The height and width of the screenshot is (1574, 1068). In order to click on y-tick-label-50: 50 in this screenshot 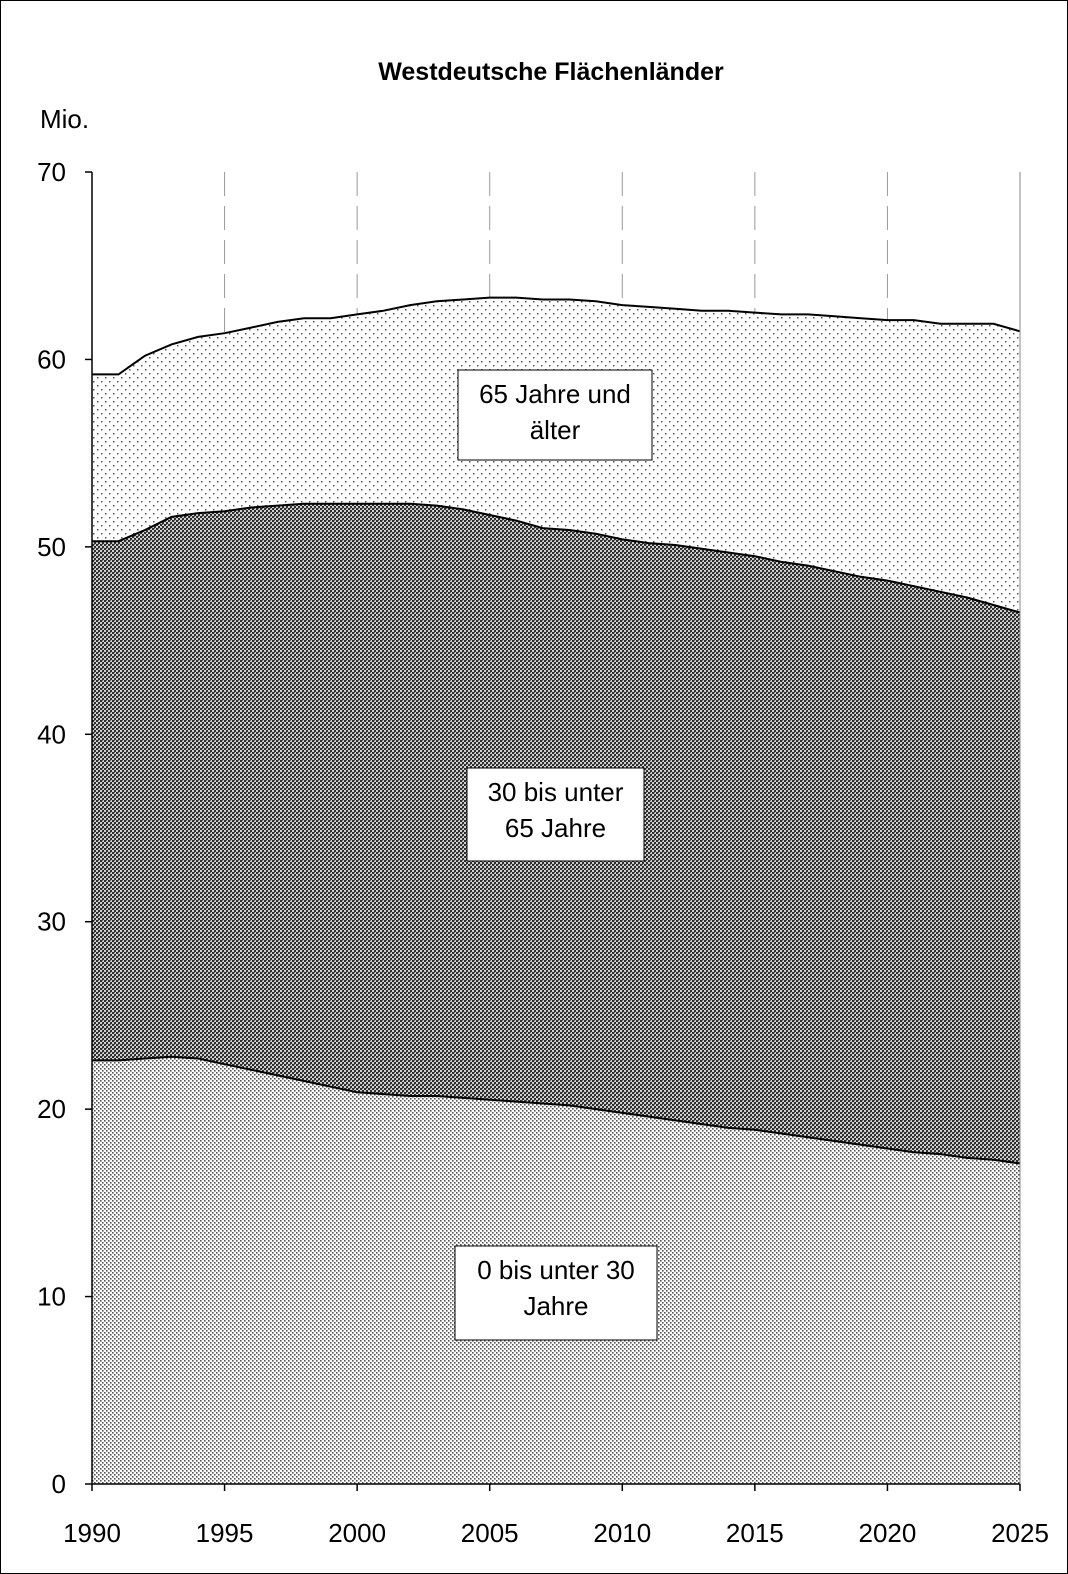, I will do `click(51, 547)`.